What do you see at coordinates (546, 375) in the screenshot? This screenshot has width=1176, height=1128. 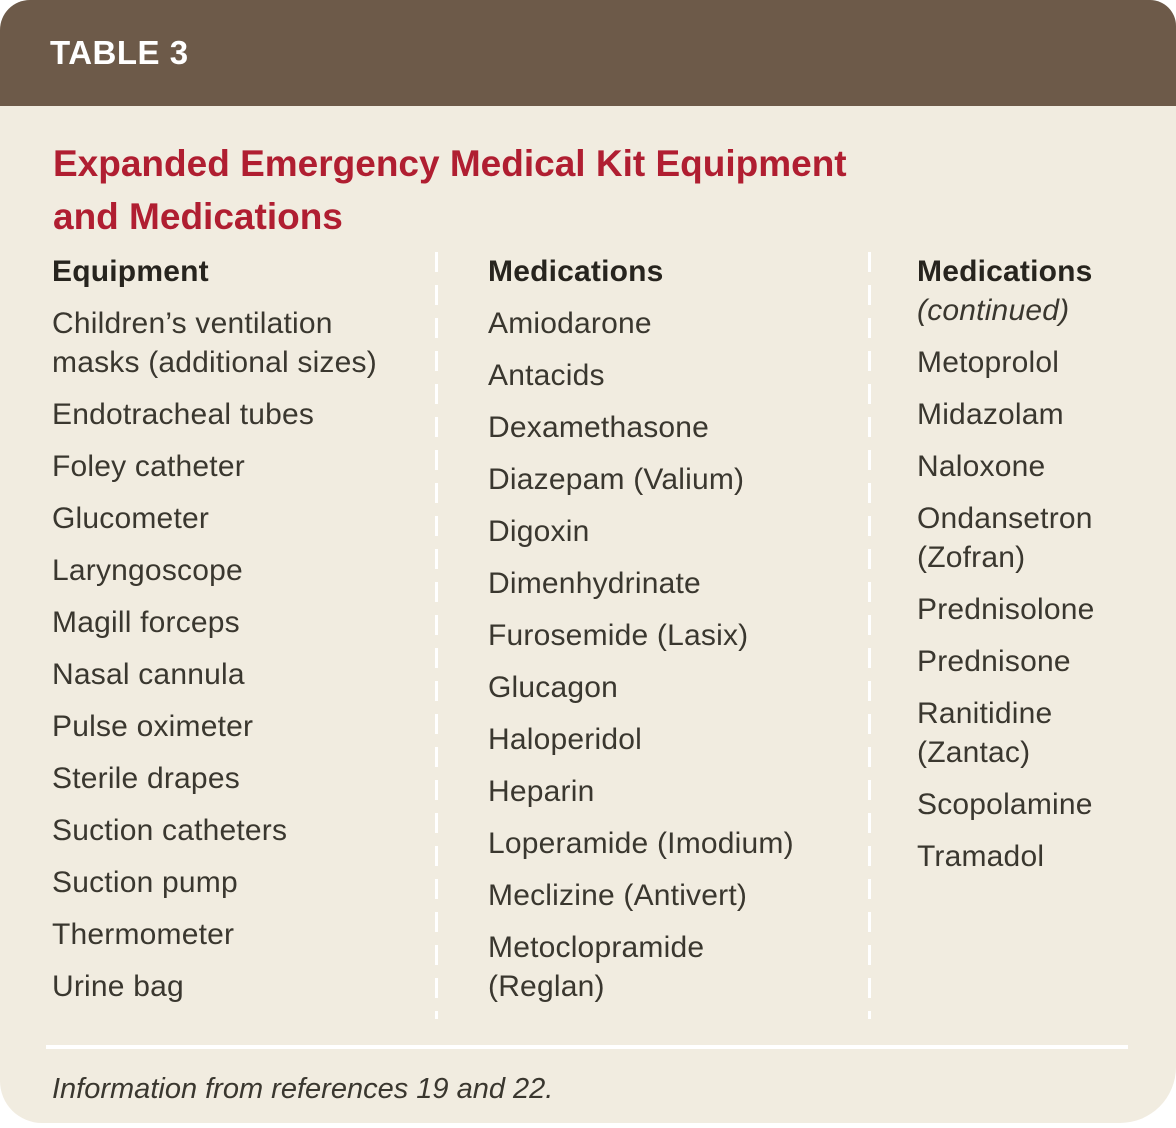 I see `list-item: Antacids` at bounding box center [546, 375].